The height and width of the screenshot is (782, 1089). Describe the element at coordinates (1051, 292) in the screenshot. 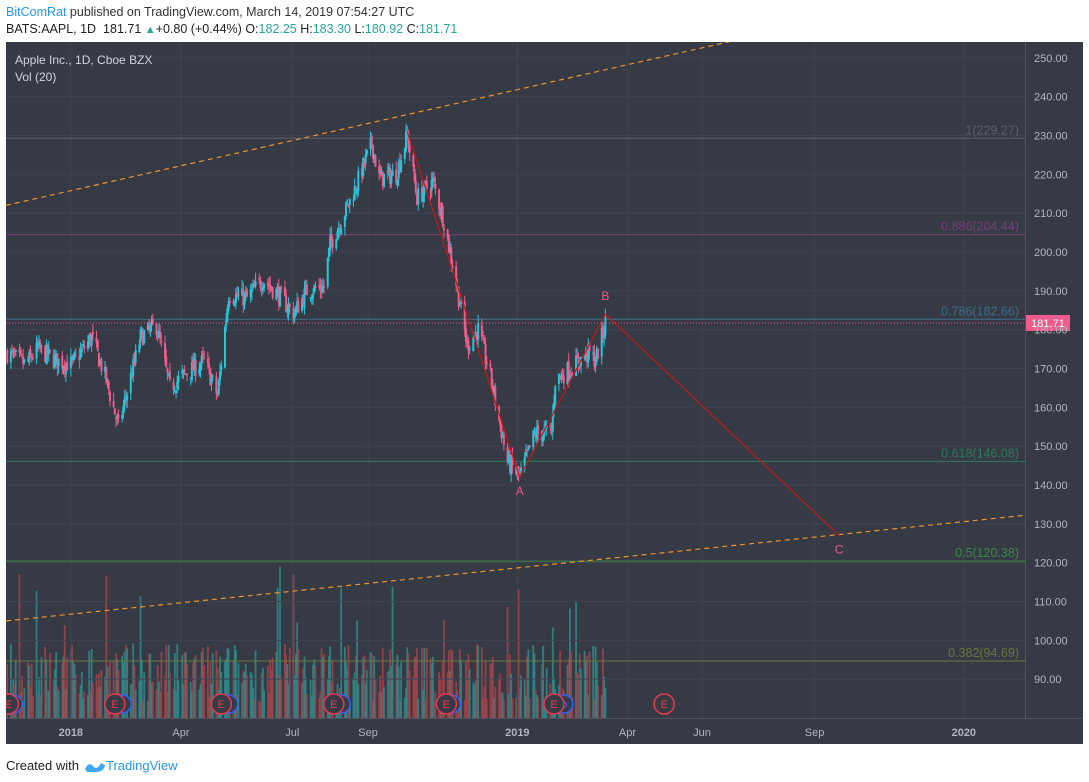

I see `price-tick-label: 190.00` at that location.